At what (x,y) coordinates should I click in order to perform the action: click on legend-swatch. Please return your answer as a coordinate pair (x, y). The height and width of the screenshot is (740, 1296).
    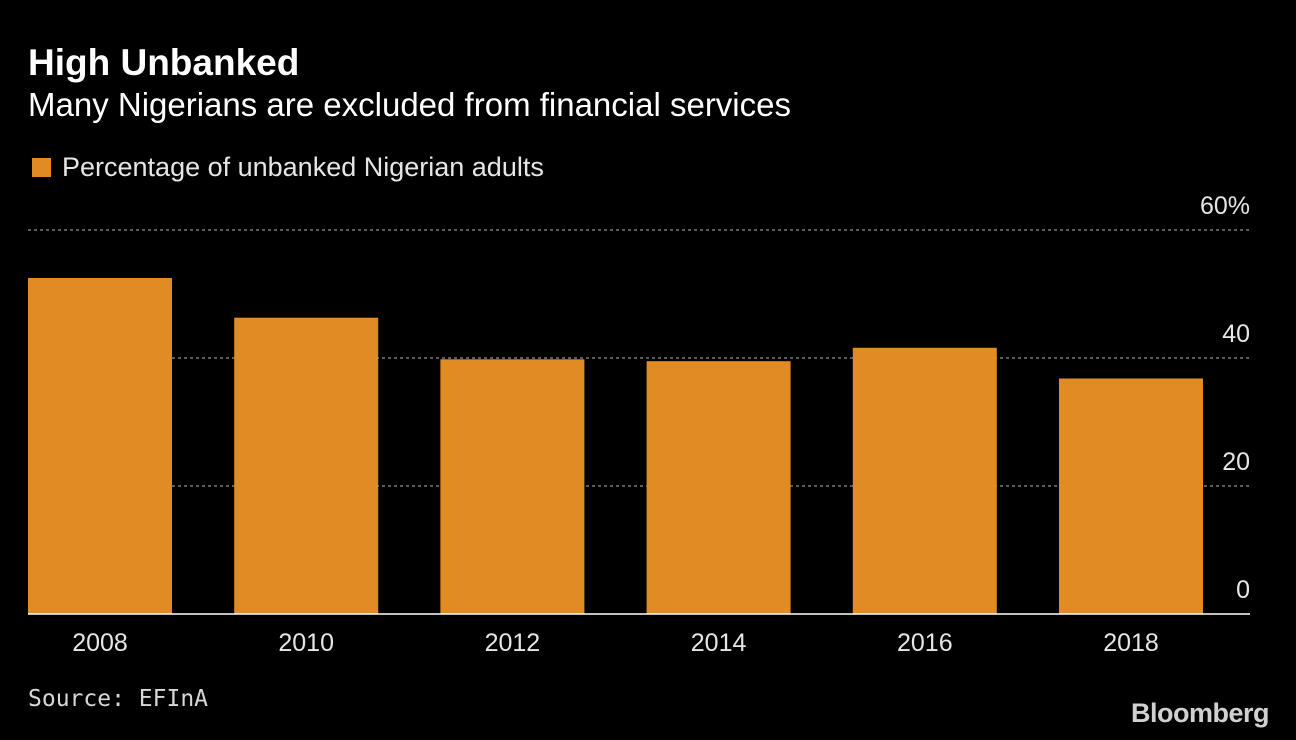
    Looking at the image, I should click on (41, 167).